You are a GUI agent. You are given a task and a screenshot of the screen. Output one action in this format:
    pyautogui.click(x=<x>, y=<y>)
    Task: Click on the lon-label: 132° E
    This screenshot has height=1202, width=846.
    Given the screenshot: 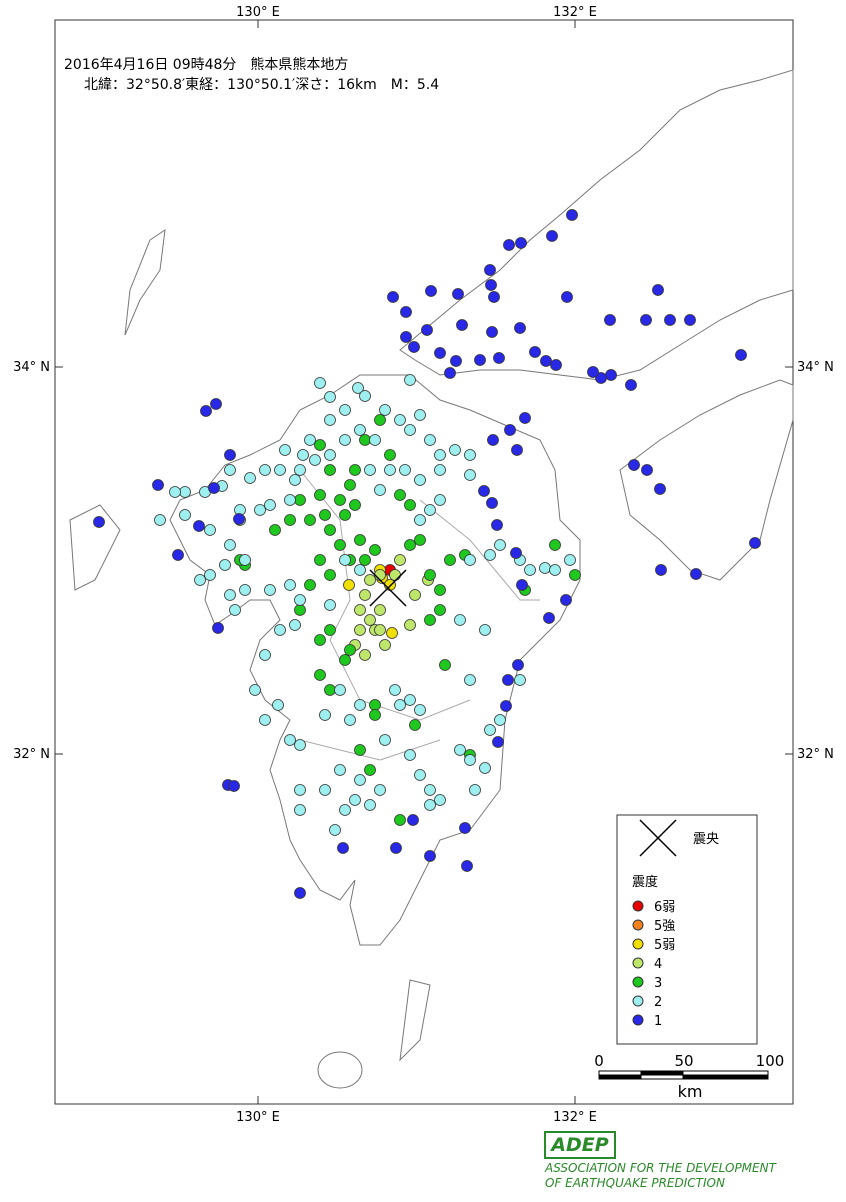 What is the action you would take?
    pyautogui.click(x=575, y=1117)
    